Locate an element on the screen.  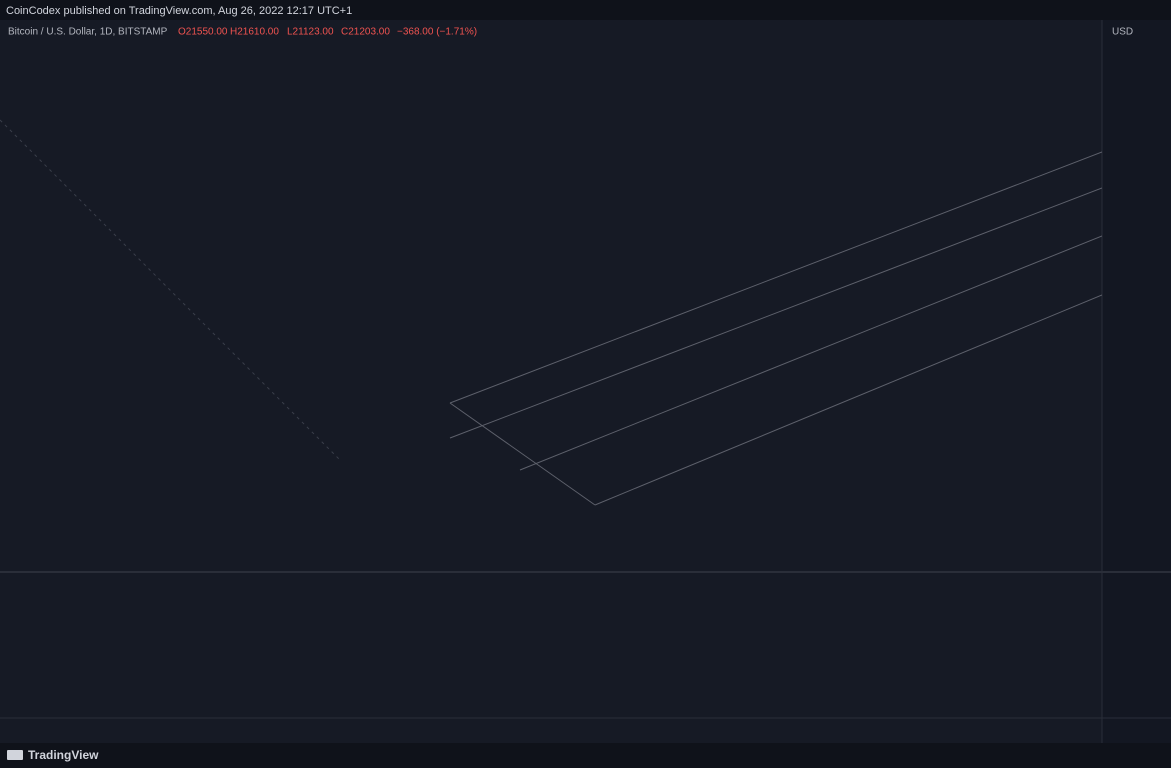
bottom-bar is located at coordinates (585, 755).